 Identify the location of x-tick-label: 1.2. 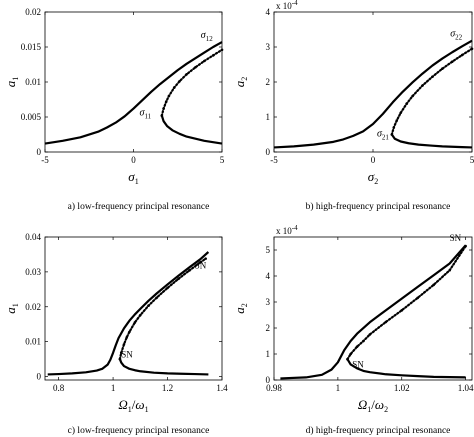
(167, 388).